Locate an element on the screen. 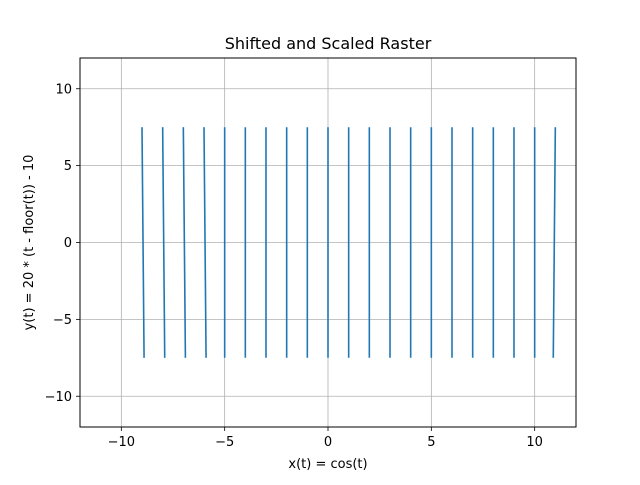 The height and width of the screenshot is (485, 640). y-axis-label: y(t) = 20 * (t - floor(t)) - 10 is located at coordinates (29, 243).